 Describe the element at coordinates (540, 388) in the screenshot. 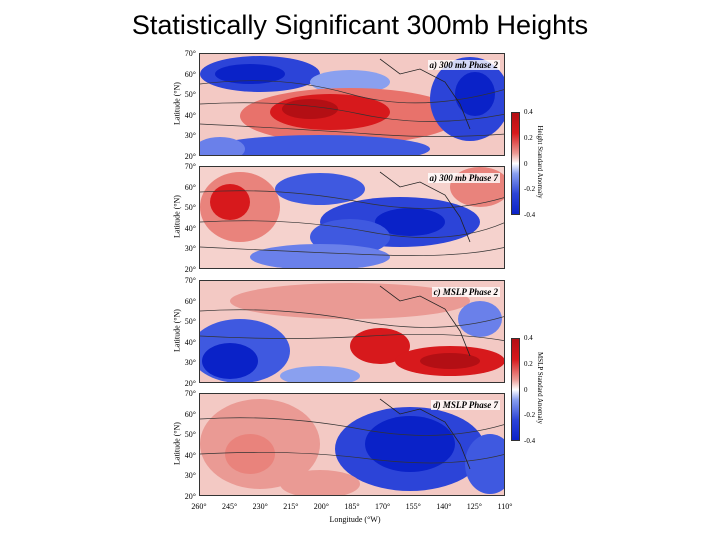

I see `colorbar-mslp-label: MSLP Standard Anomaly` at that location.